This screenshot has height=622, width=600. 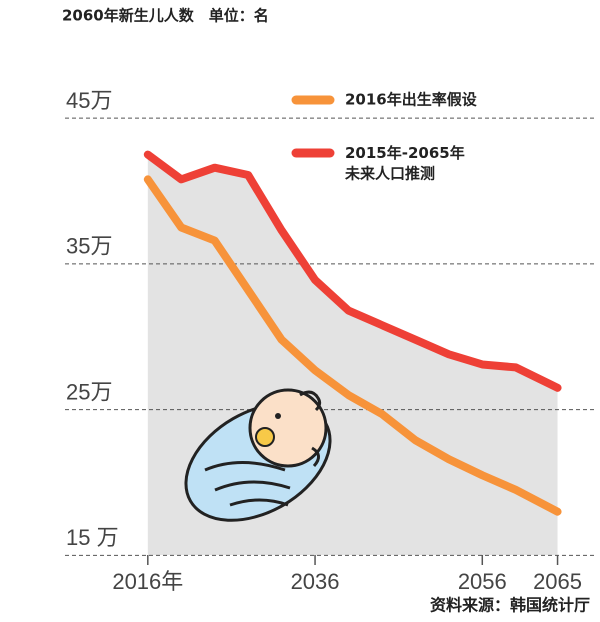 What do you see at coordinates (89, 100) in the screenshot?
I see `y-tick-label: 45万` at bounding box center [89, 100].